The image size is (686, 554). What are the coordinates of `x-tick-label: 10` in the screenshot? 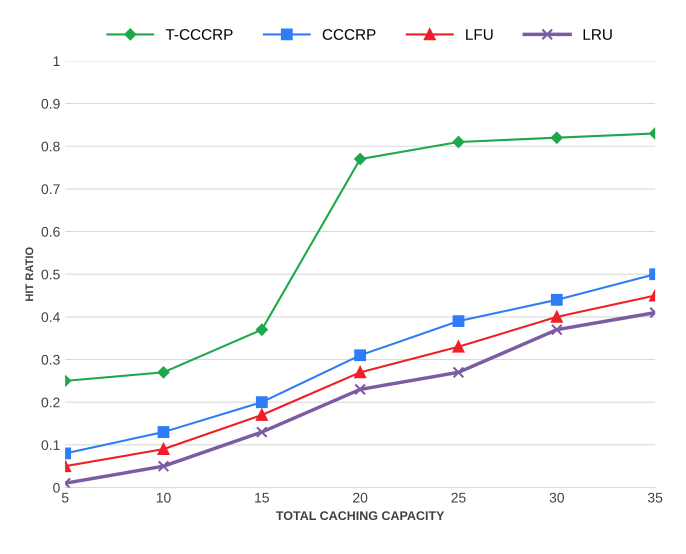 It's located at (163, 497).